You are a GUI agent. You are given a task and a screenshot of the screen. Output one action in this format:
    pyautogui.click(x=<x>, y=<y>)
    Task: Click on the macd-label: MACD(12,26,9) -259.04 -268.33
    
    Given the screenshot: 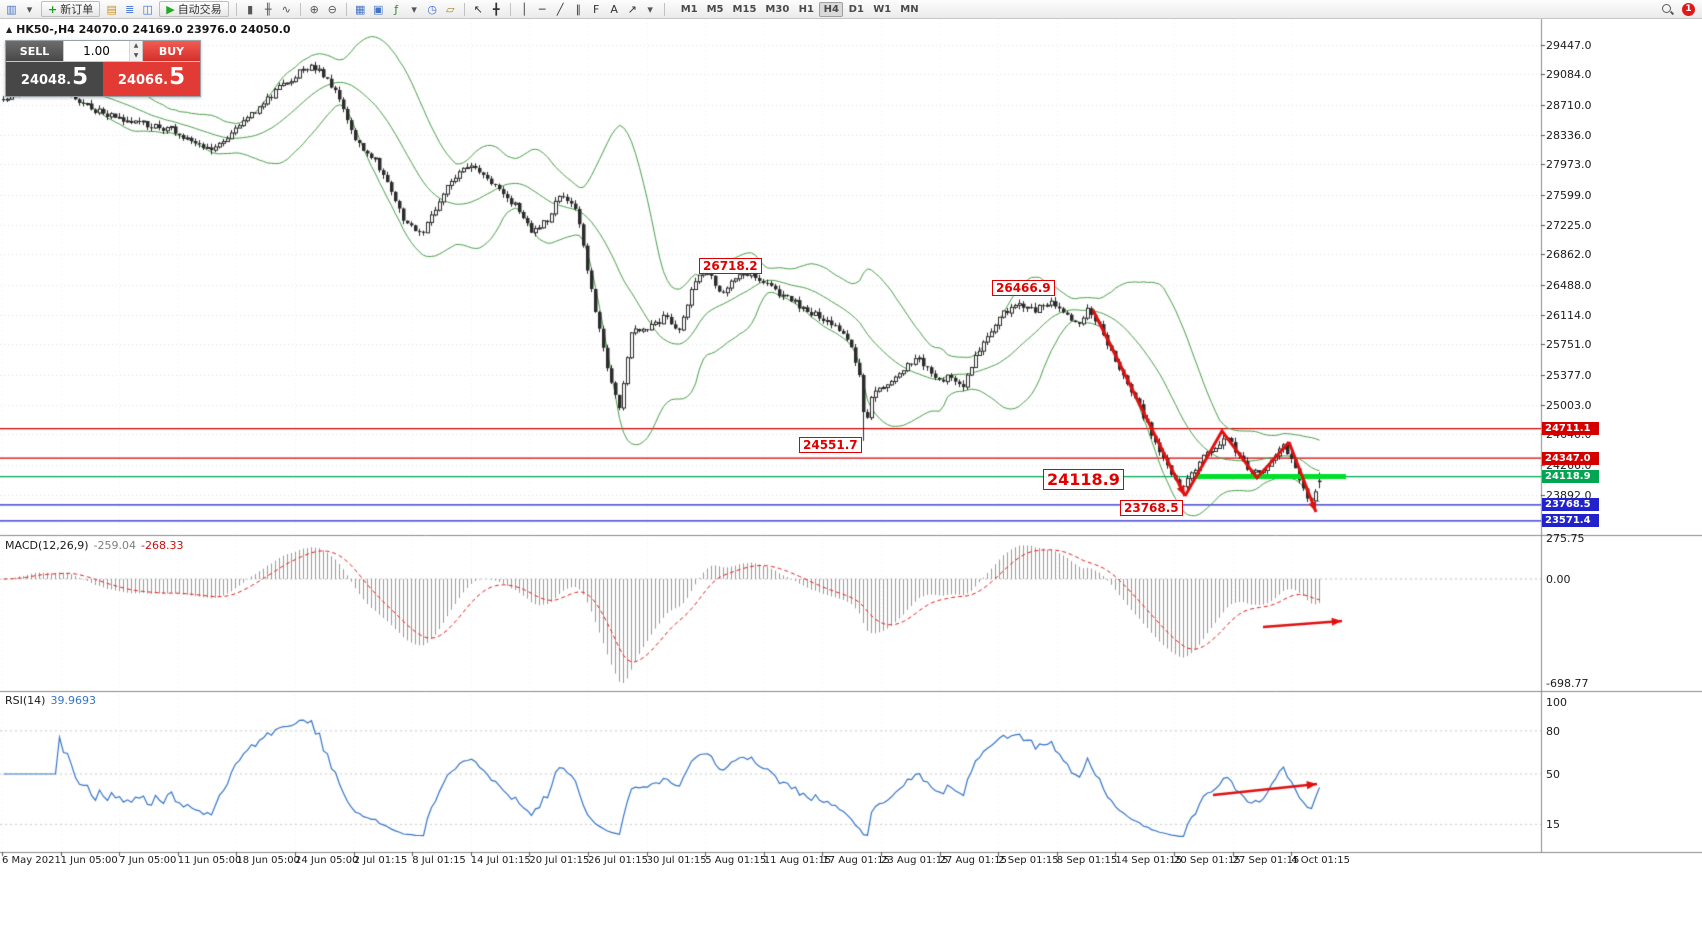 What is the action you would take?
    pyautogui.click(x=94, y=545)
    